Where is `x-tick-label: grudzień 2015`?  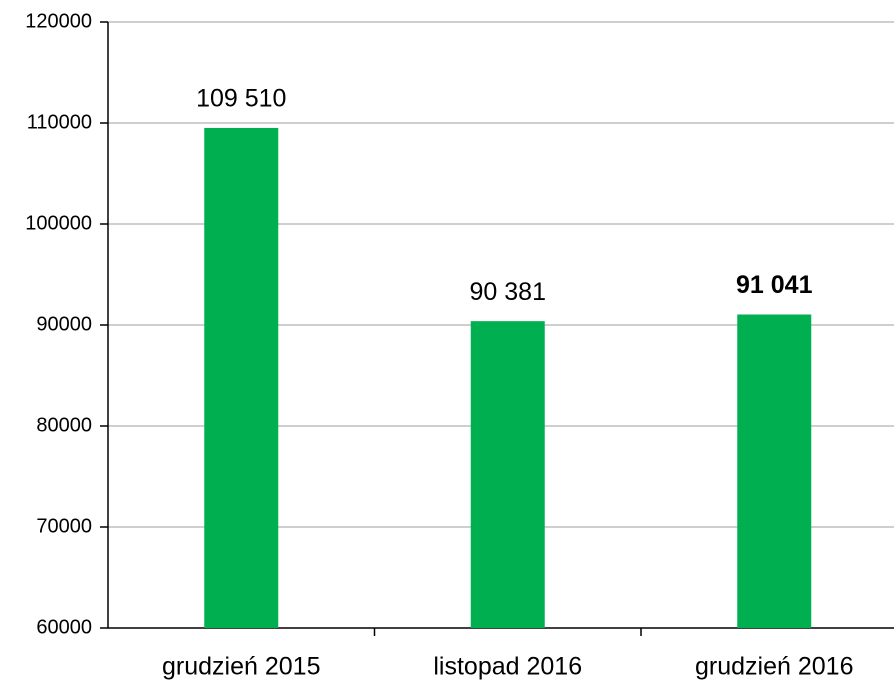
x-tick-label: grudzień 2015 is located at coordinates (241, 667).